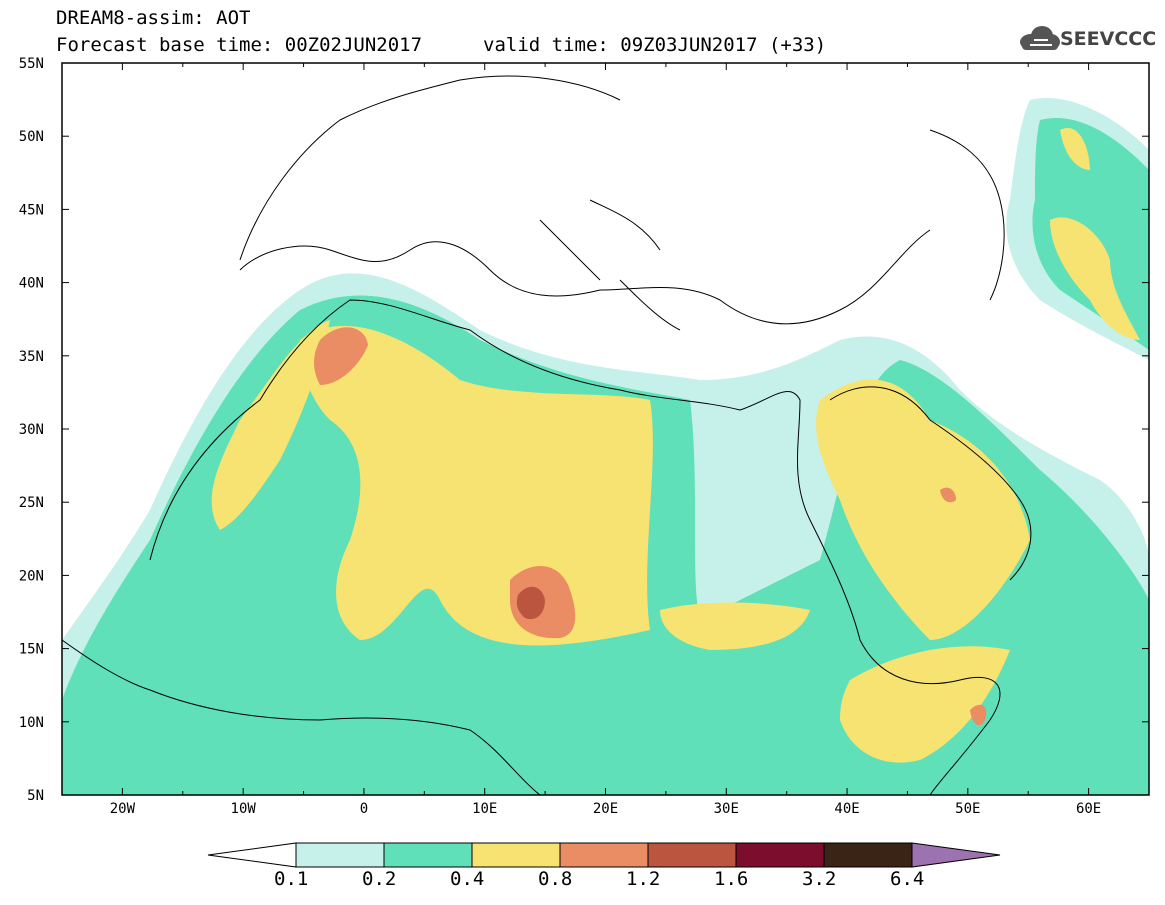 The width and height of the screenshot is (1165, 905). I want to click on lon-label-0: 0, so click(364, 809).